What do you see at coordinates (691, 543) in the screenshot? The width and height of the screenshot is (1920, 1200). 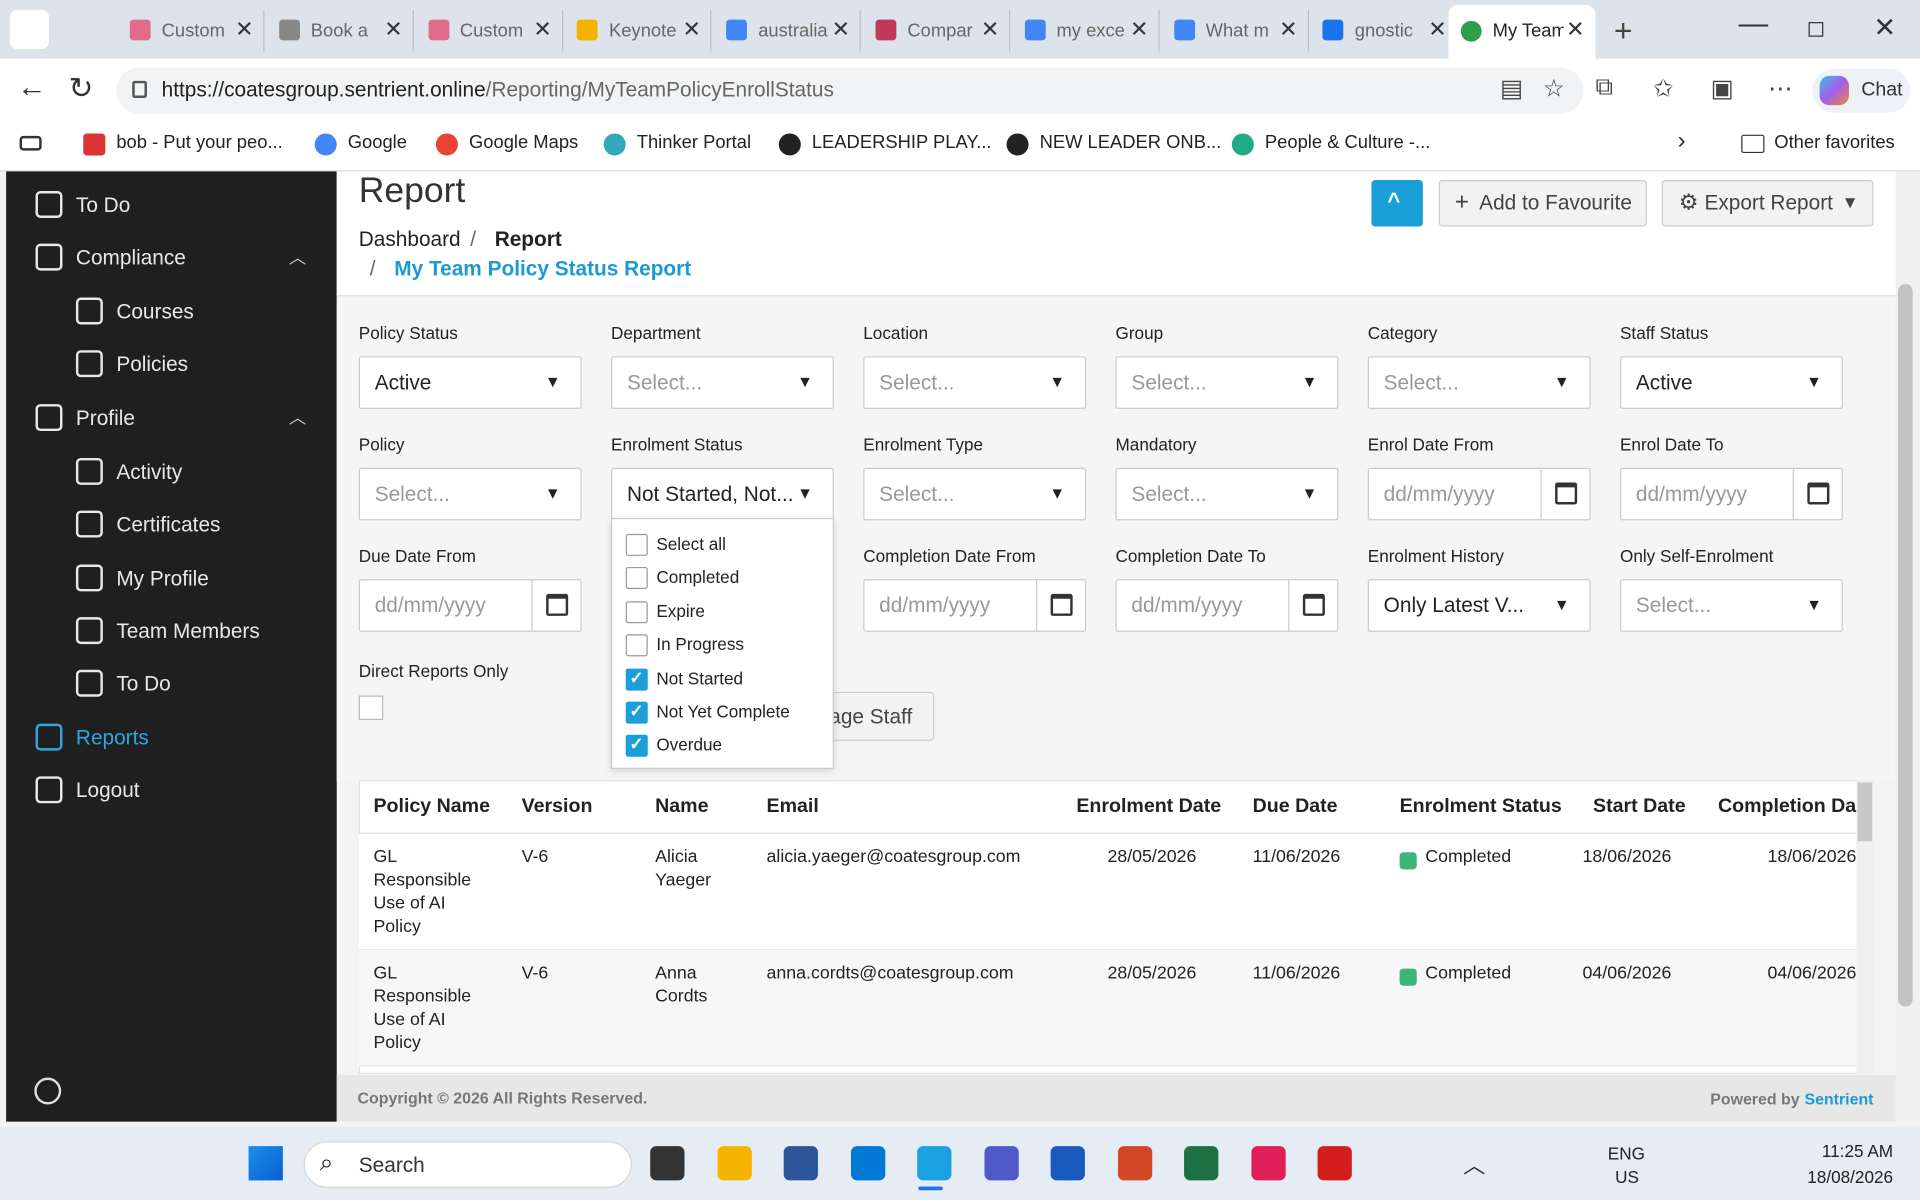 I see `option-label: Select all` at bounding box center [691, 543].